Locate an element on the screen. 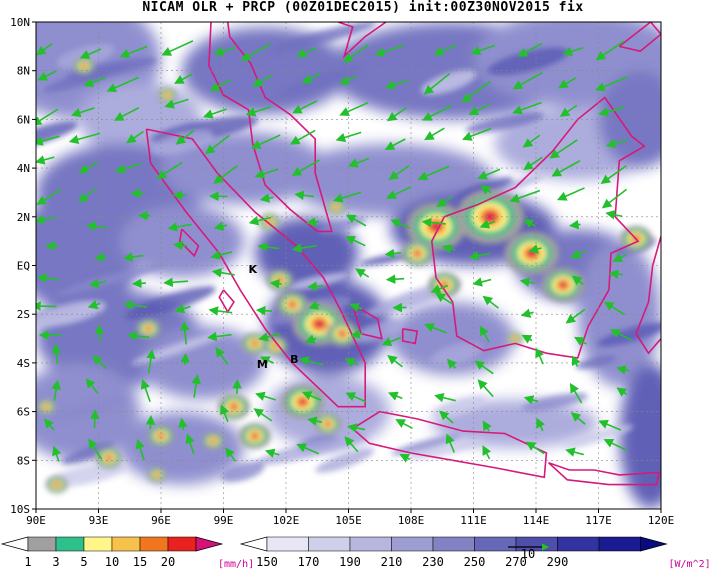 Image resolution: width=726 pixels, height=571 pixels. lon-tick-label: 108E is located at coordinates (411, 520).